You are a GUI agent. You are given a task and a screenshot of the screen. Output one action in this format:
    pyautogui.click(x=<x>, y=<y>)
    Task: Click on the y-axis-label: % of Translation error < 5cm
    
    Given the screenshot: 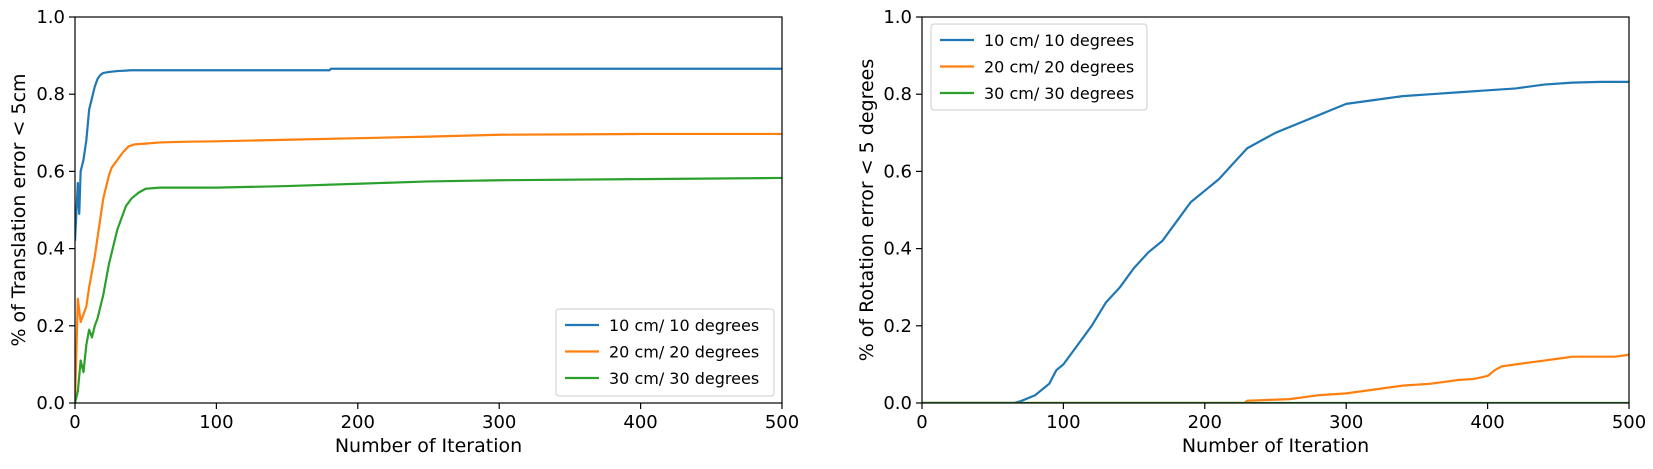 What is the action you would take?
    pyautogui.click(x=19, y=209)
    